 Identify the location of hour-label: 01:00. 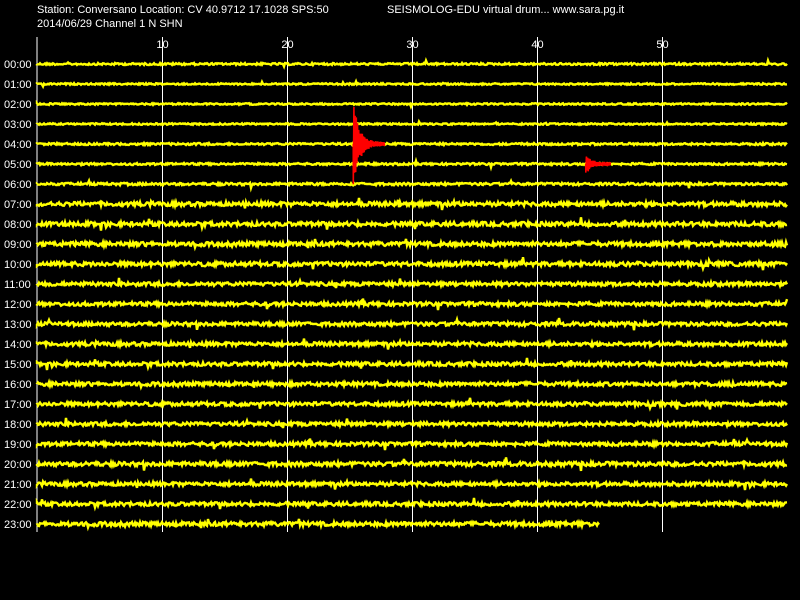
(18, 85).